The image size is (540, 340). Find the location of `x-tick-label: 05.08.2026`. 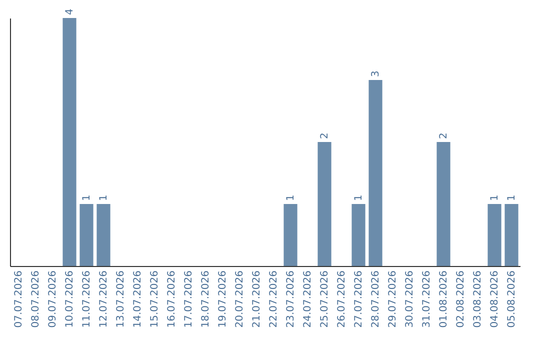

x-tick-label: 05.08.2026 is located at coordinates (512, 299).